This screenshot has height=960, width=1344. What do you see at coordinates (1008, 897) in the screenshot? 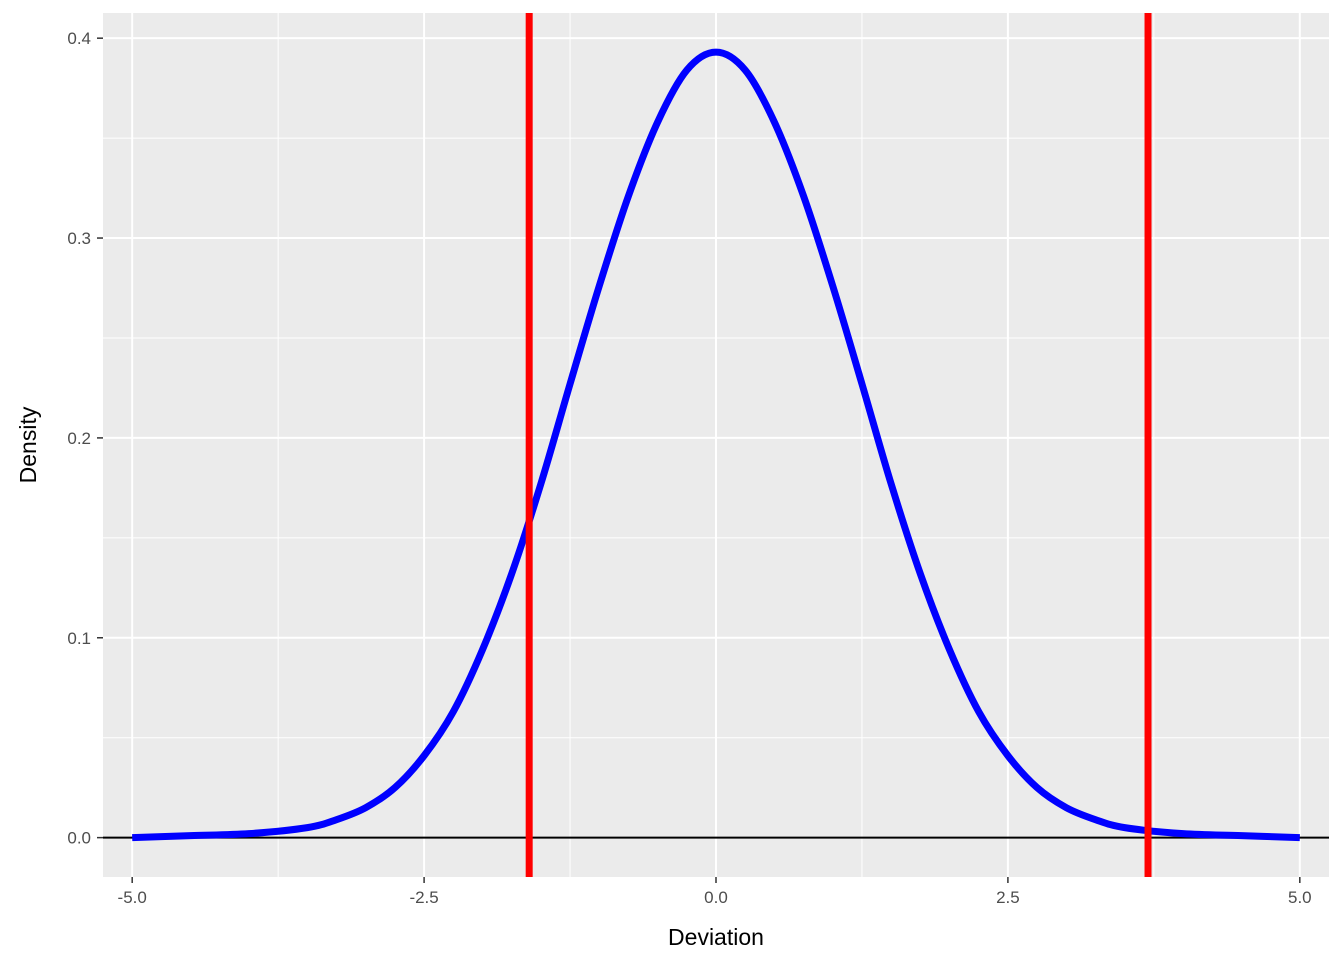
I see `x-tick-label: 2.5` at bounding box center [1008, 897].